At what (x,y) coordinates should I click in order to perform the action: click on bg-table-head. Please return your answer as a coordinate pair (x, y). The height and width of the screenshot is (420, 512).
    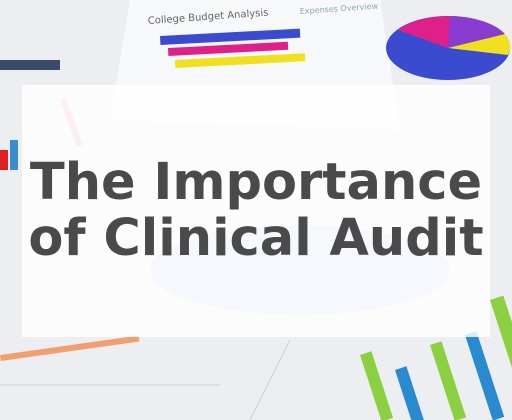
    Looking at the image, I should click on (30, 65).